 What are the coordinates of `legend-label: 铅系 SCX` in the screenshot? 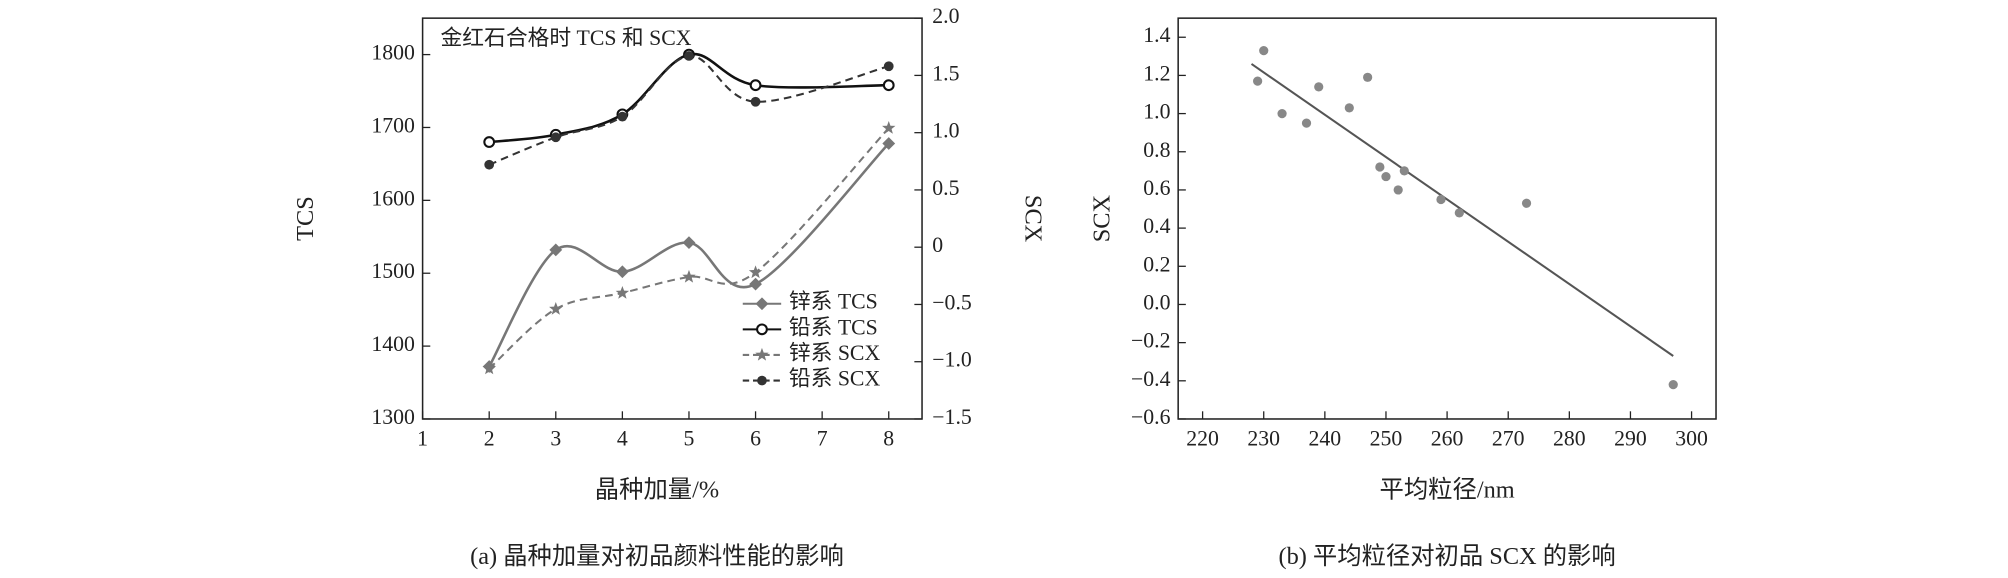 It's located at (835, 379).